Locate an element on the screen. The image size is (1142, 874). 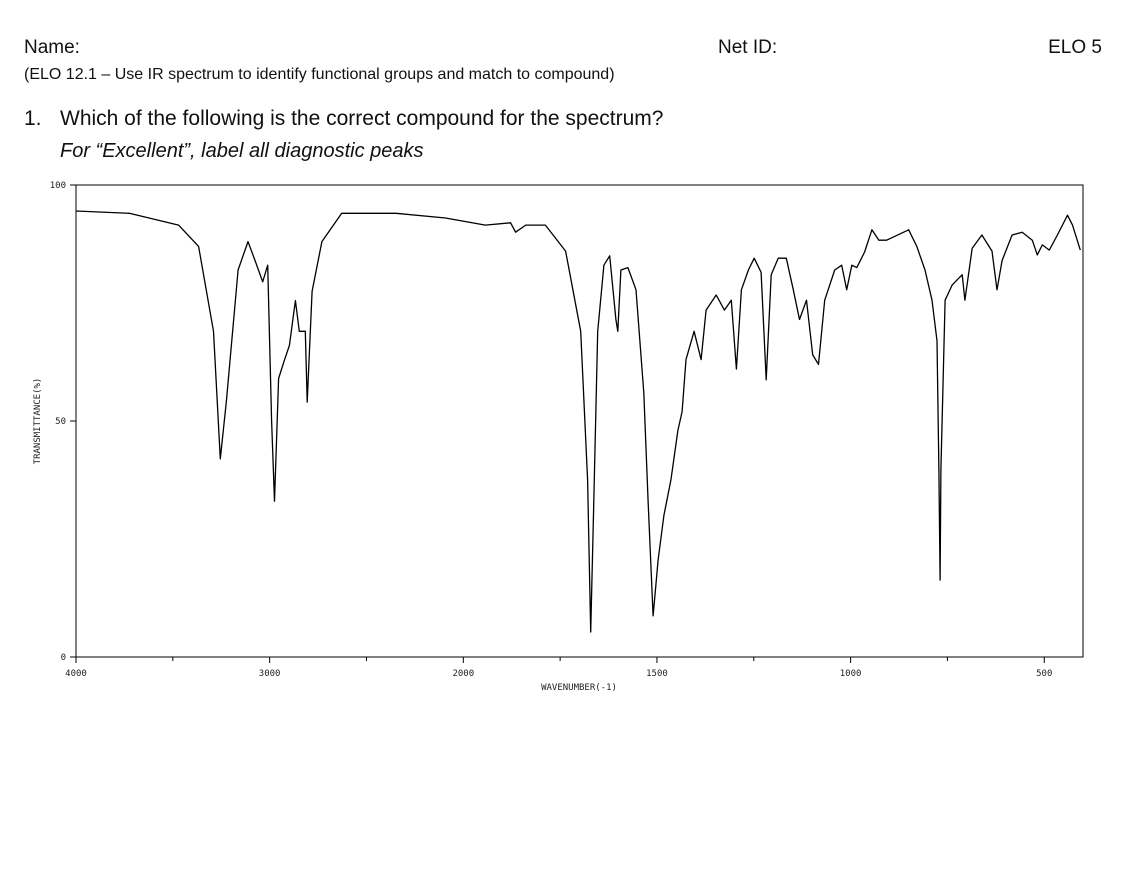
x-tick-label: 2000 is located at coordinates (463, 674).